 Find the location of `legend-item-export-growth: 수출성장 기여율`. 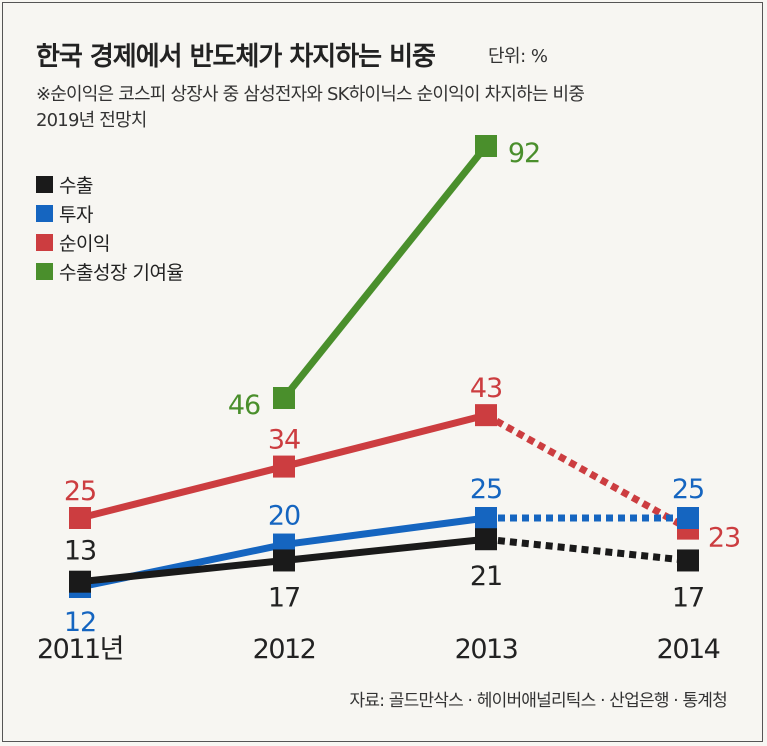

legend-item-export-growth: 수출성장 기여율 is located at coordinates (110, 271).